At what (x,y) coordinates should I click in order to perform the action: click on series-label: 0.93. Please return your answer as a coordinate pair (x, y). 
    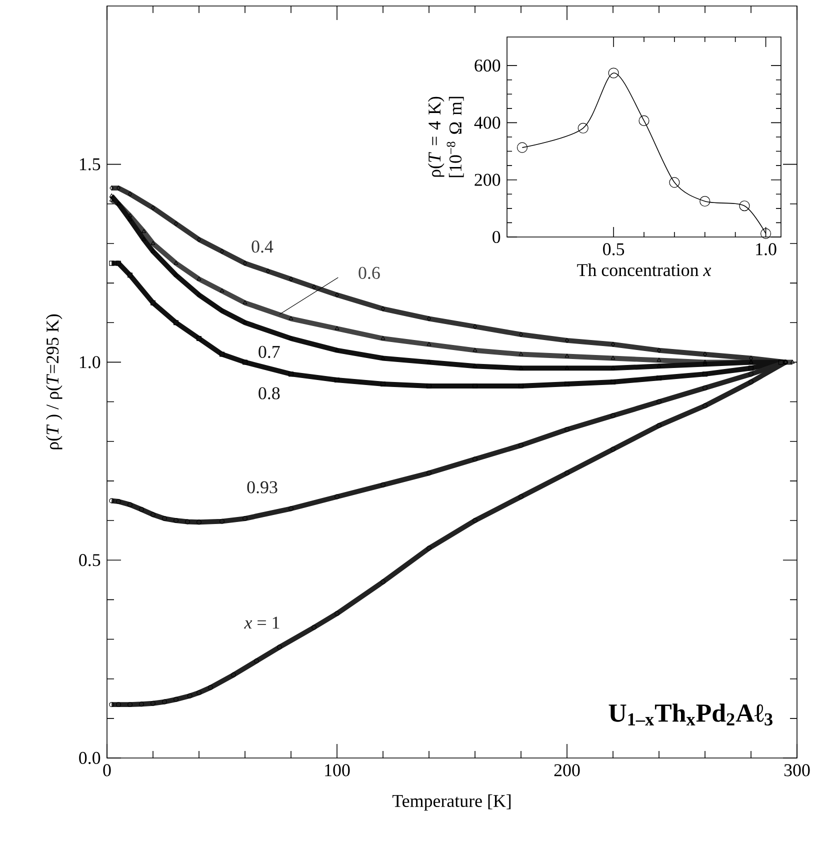
    Looking at the image, I should click on (262, 487).